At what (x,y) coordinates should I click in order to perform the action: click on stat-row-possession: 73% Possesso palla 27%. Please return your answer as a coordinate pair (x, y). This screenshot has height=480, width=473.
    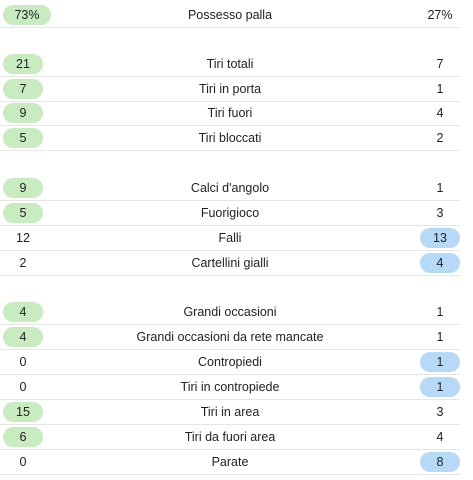
    Looking at the image, I should click on (230, 15).